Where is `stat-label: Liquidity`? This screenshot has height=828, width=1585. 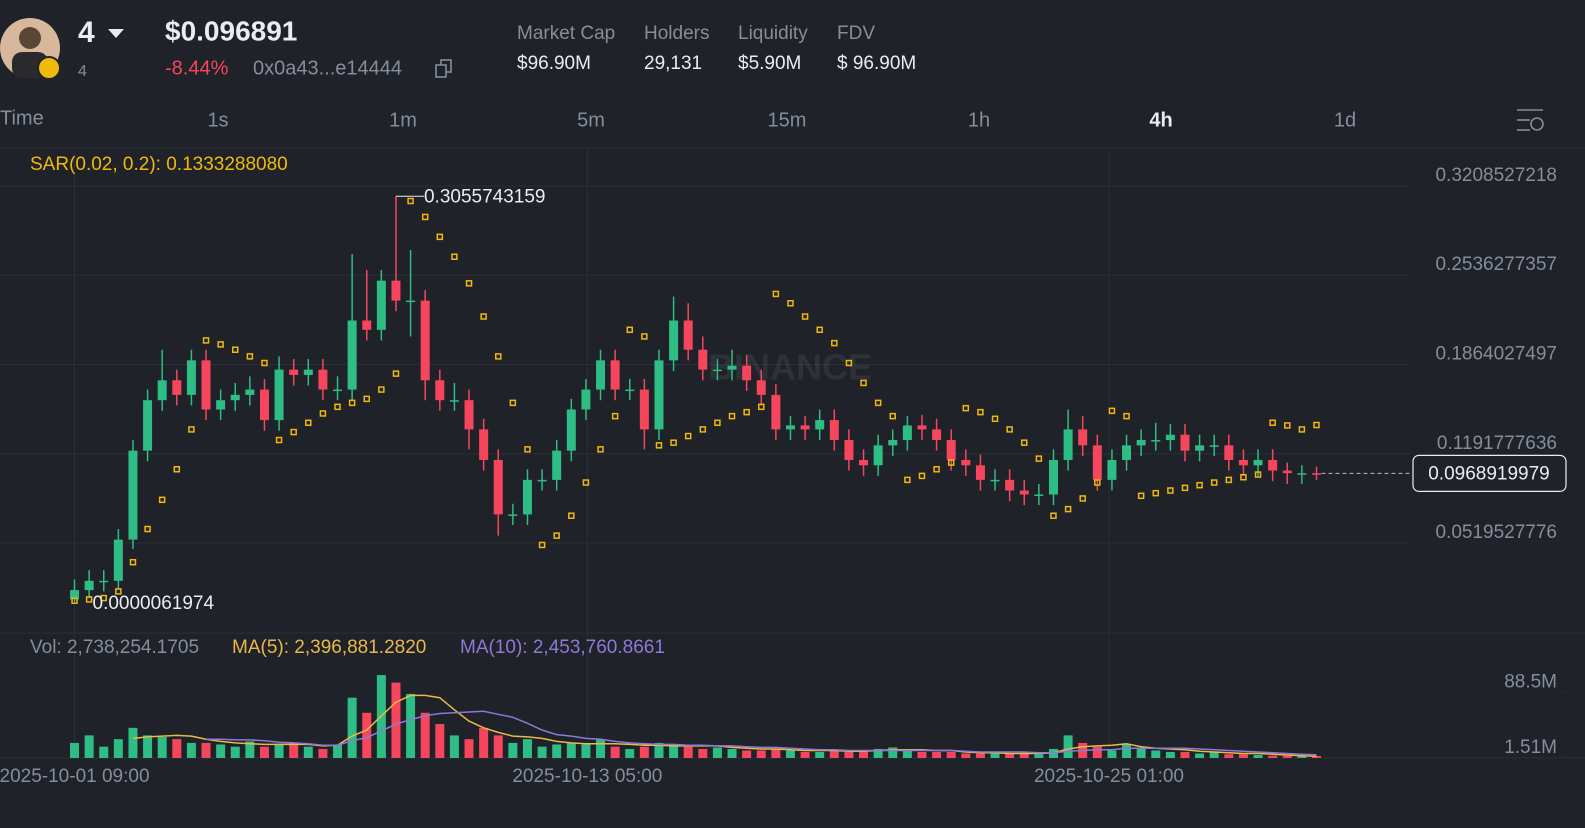 stat-label: Liquidity is located at coordinates (773, 33).